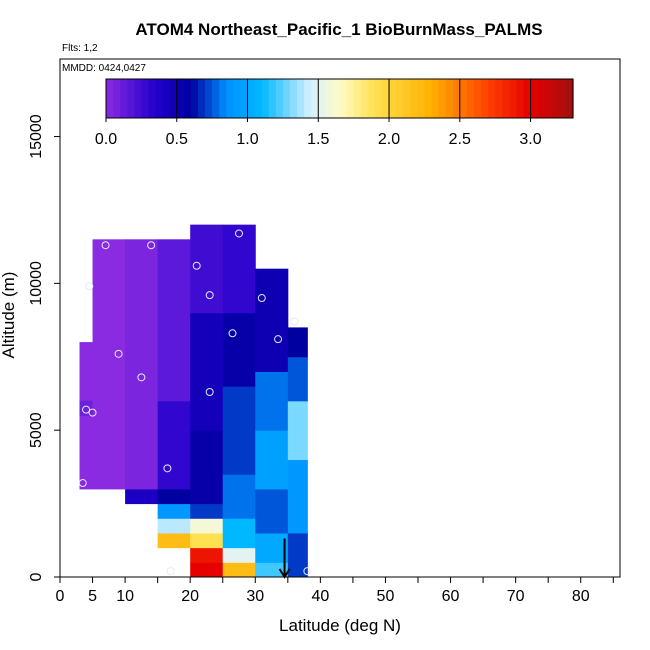 Image resolution: width=650 pixels, height=650 pixels. Describe the element at coordinates (177, 139) in the screenshot. I see `colorbar-tick-label: 0.5` at that location.